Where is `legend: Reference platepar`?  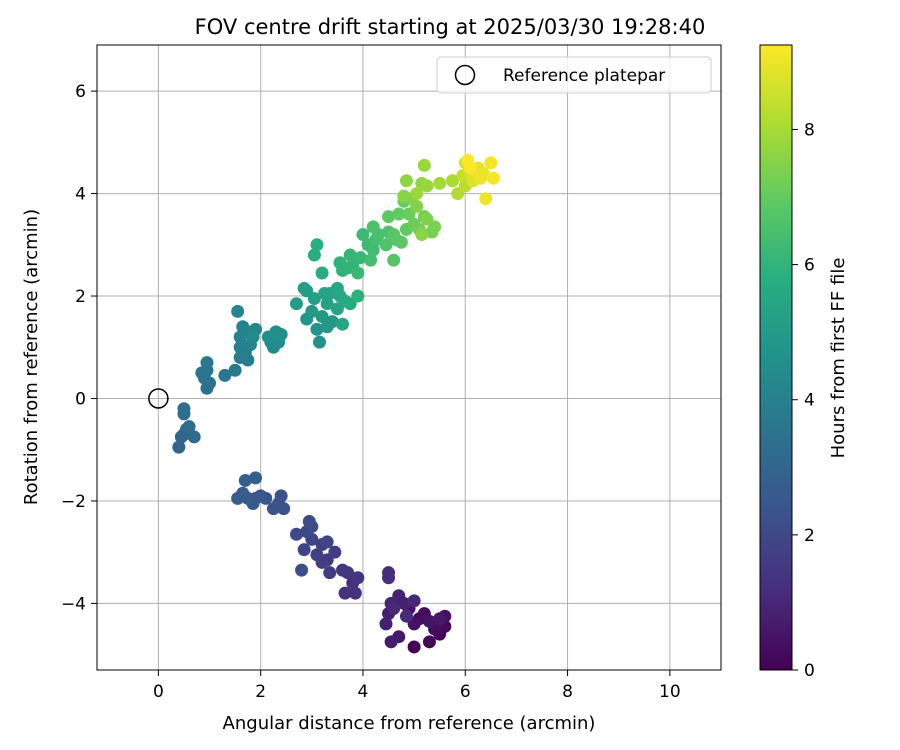 legend: Reference platepar is located at coordinates (574, 75).